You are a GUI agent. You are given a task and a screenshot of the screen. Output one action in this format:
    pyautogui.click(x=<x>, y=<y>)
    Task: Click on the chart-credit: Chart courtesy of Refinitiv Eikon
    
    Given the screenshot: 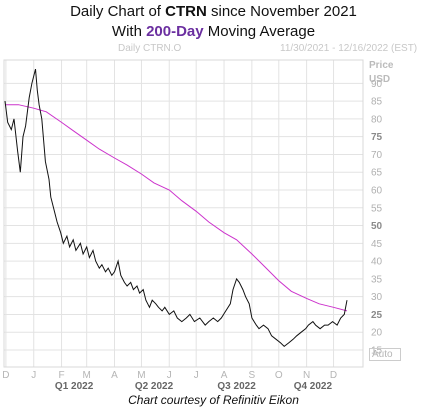 What is the action you would take?
    pyautogui.click(x=213, y=400)
    